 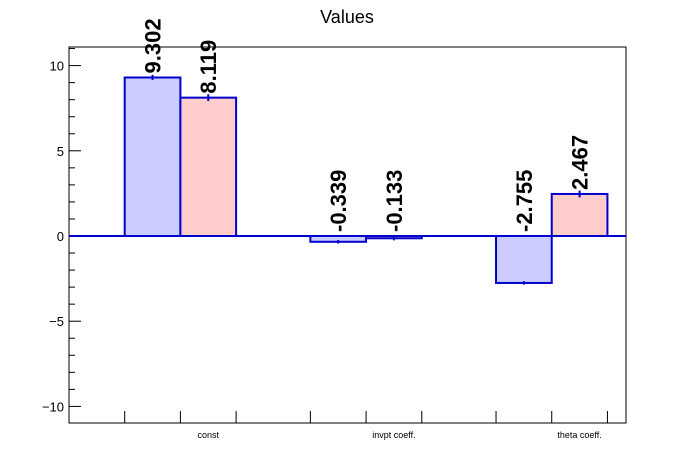 What do you see at coordinates (347, 17) in the screenshot?
I see `chart-title: Values` at bounding box center [347, 17].